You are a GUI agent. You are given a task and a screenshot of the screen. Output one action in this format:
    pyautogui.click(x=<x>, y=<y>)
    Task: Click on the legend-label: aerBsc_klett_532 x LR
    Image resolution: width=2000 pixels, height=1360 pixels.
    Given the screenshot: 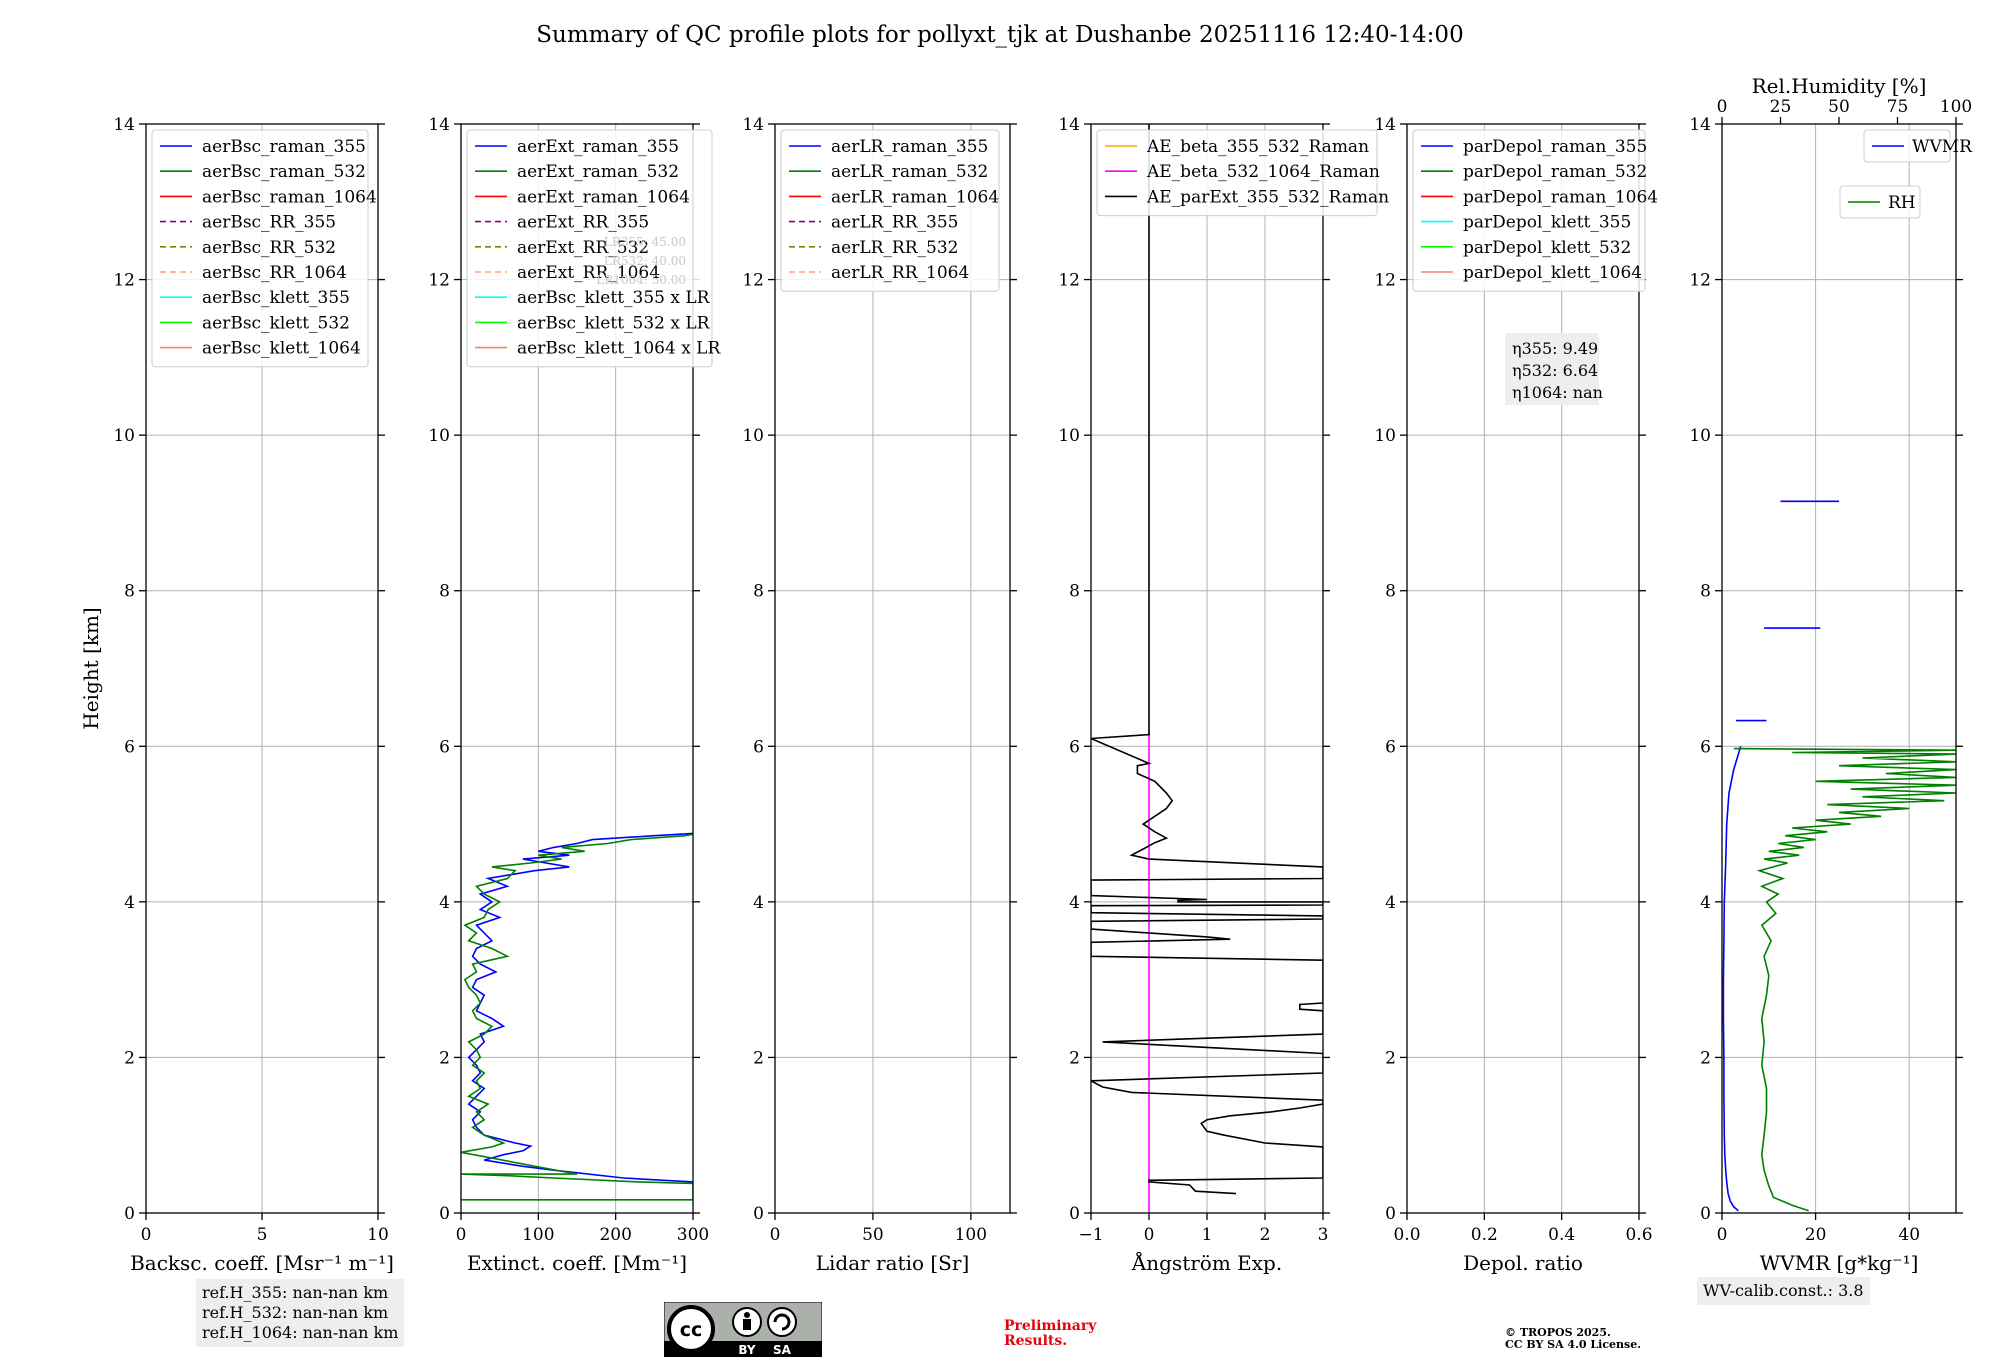 What is the action you would take?
    pyautogui.click(x=614, y=323)
    